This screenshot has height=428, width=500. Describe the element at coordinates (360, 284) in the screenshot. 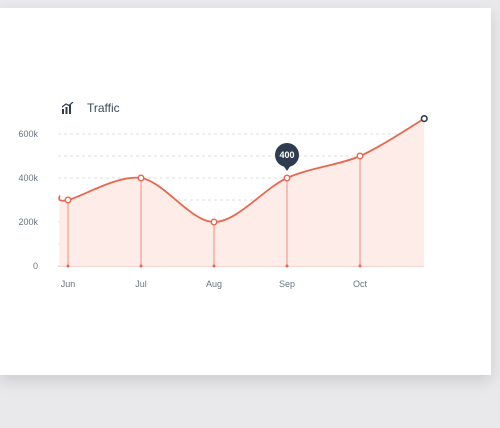

I see `x-tick-label: Oct` at that location.